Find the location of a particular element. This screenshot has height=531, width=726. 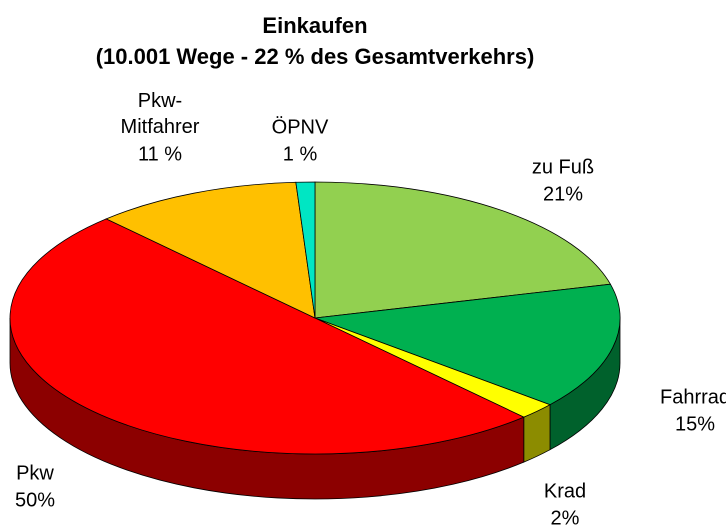

slice-value-label: 21% is located at coordinates (563, 194).